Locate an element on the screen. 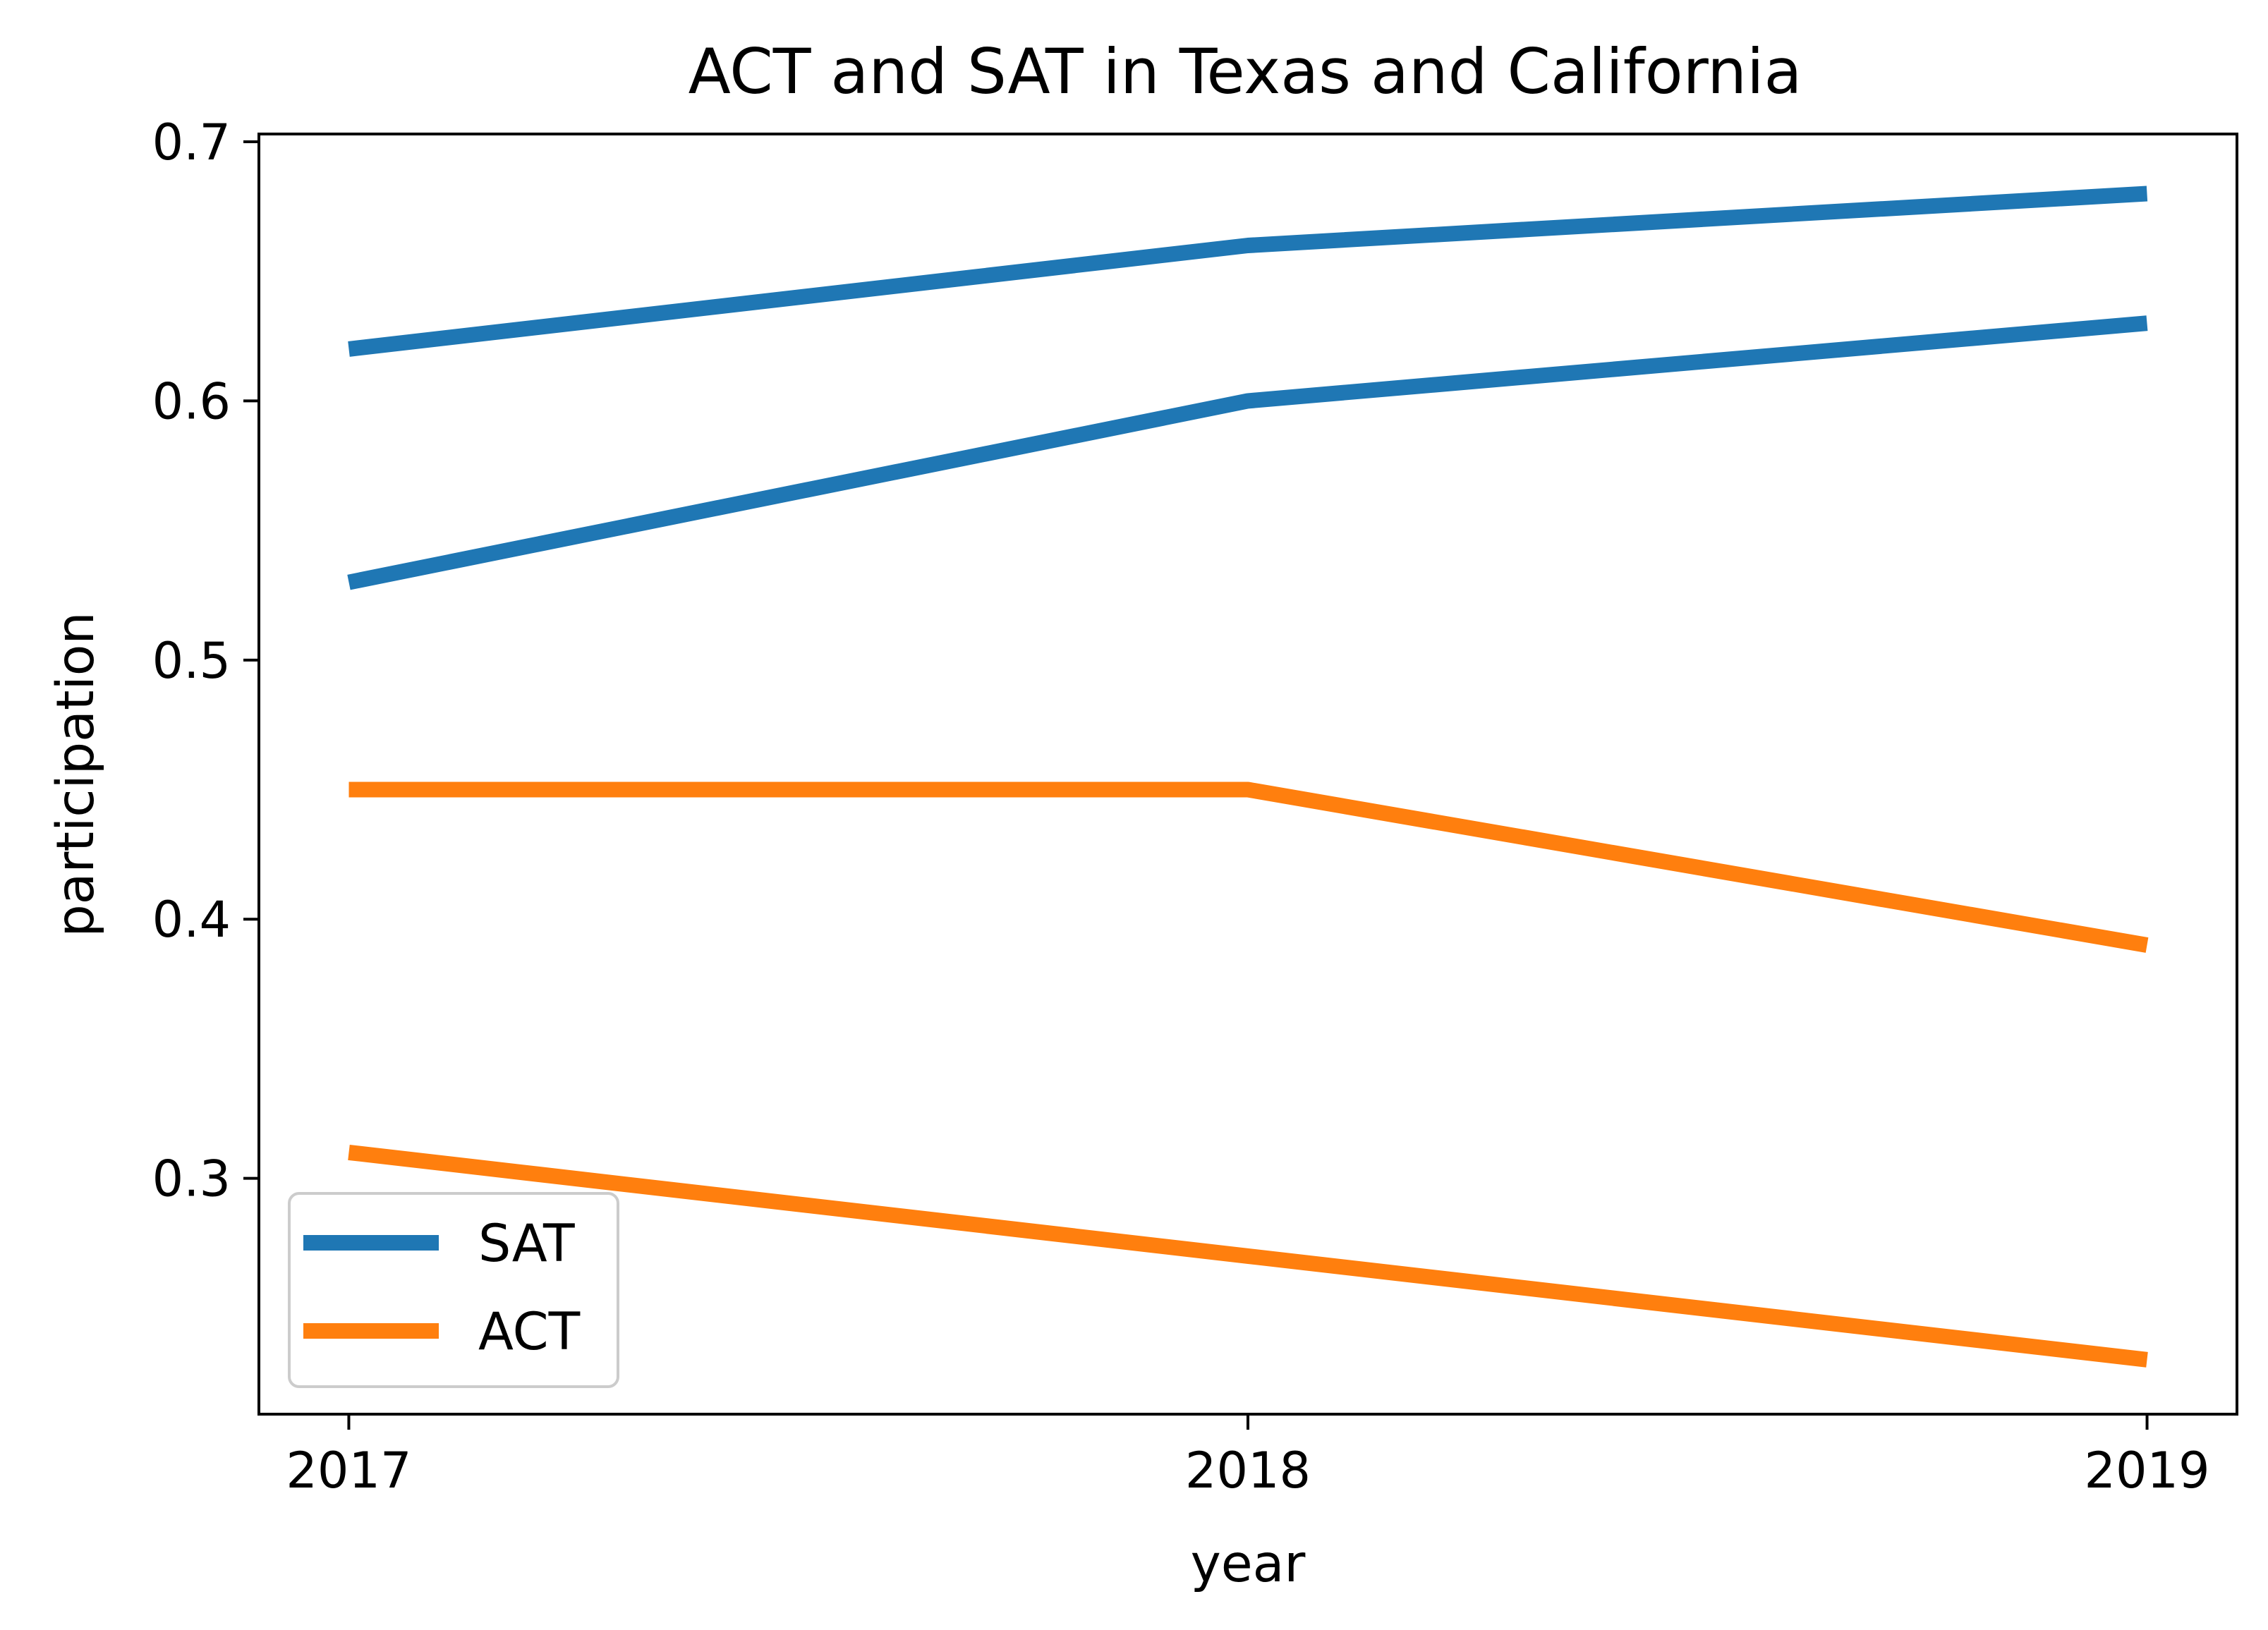  y-axis-label: participation is located at coordinates (76, 774).